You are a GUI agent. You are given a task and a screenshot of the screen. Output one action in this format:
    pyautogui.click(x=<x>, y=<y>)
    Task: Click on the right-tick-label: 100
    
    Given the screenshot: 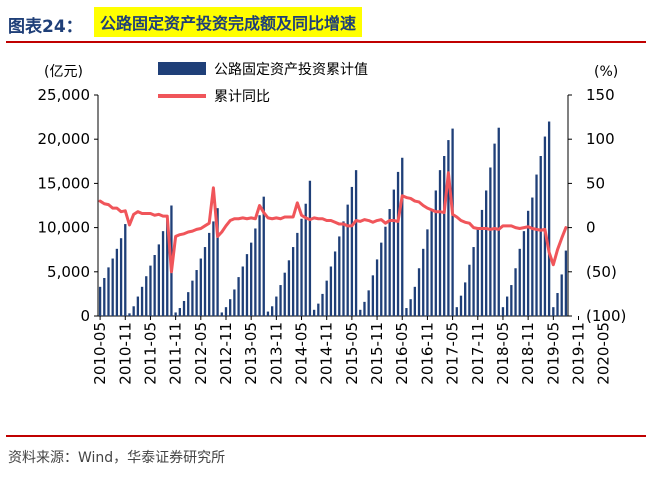 What is the action you would take?
    pyautogui.click(x=600, y=139)
    